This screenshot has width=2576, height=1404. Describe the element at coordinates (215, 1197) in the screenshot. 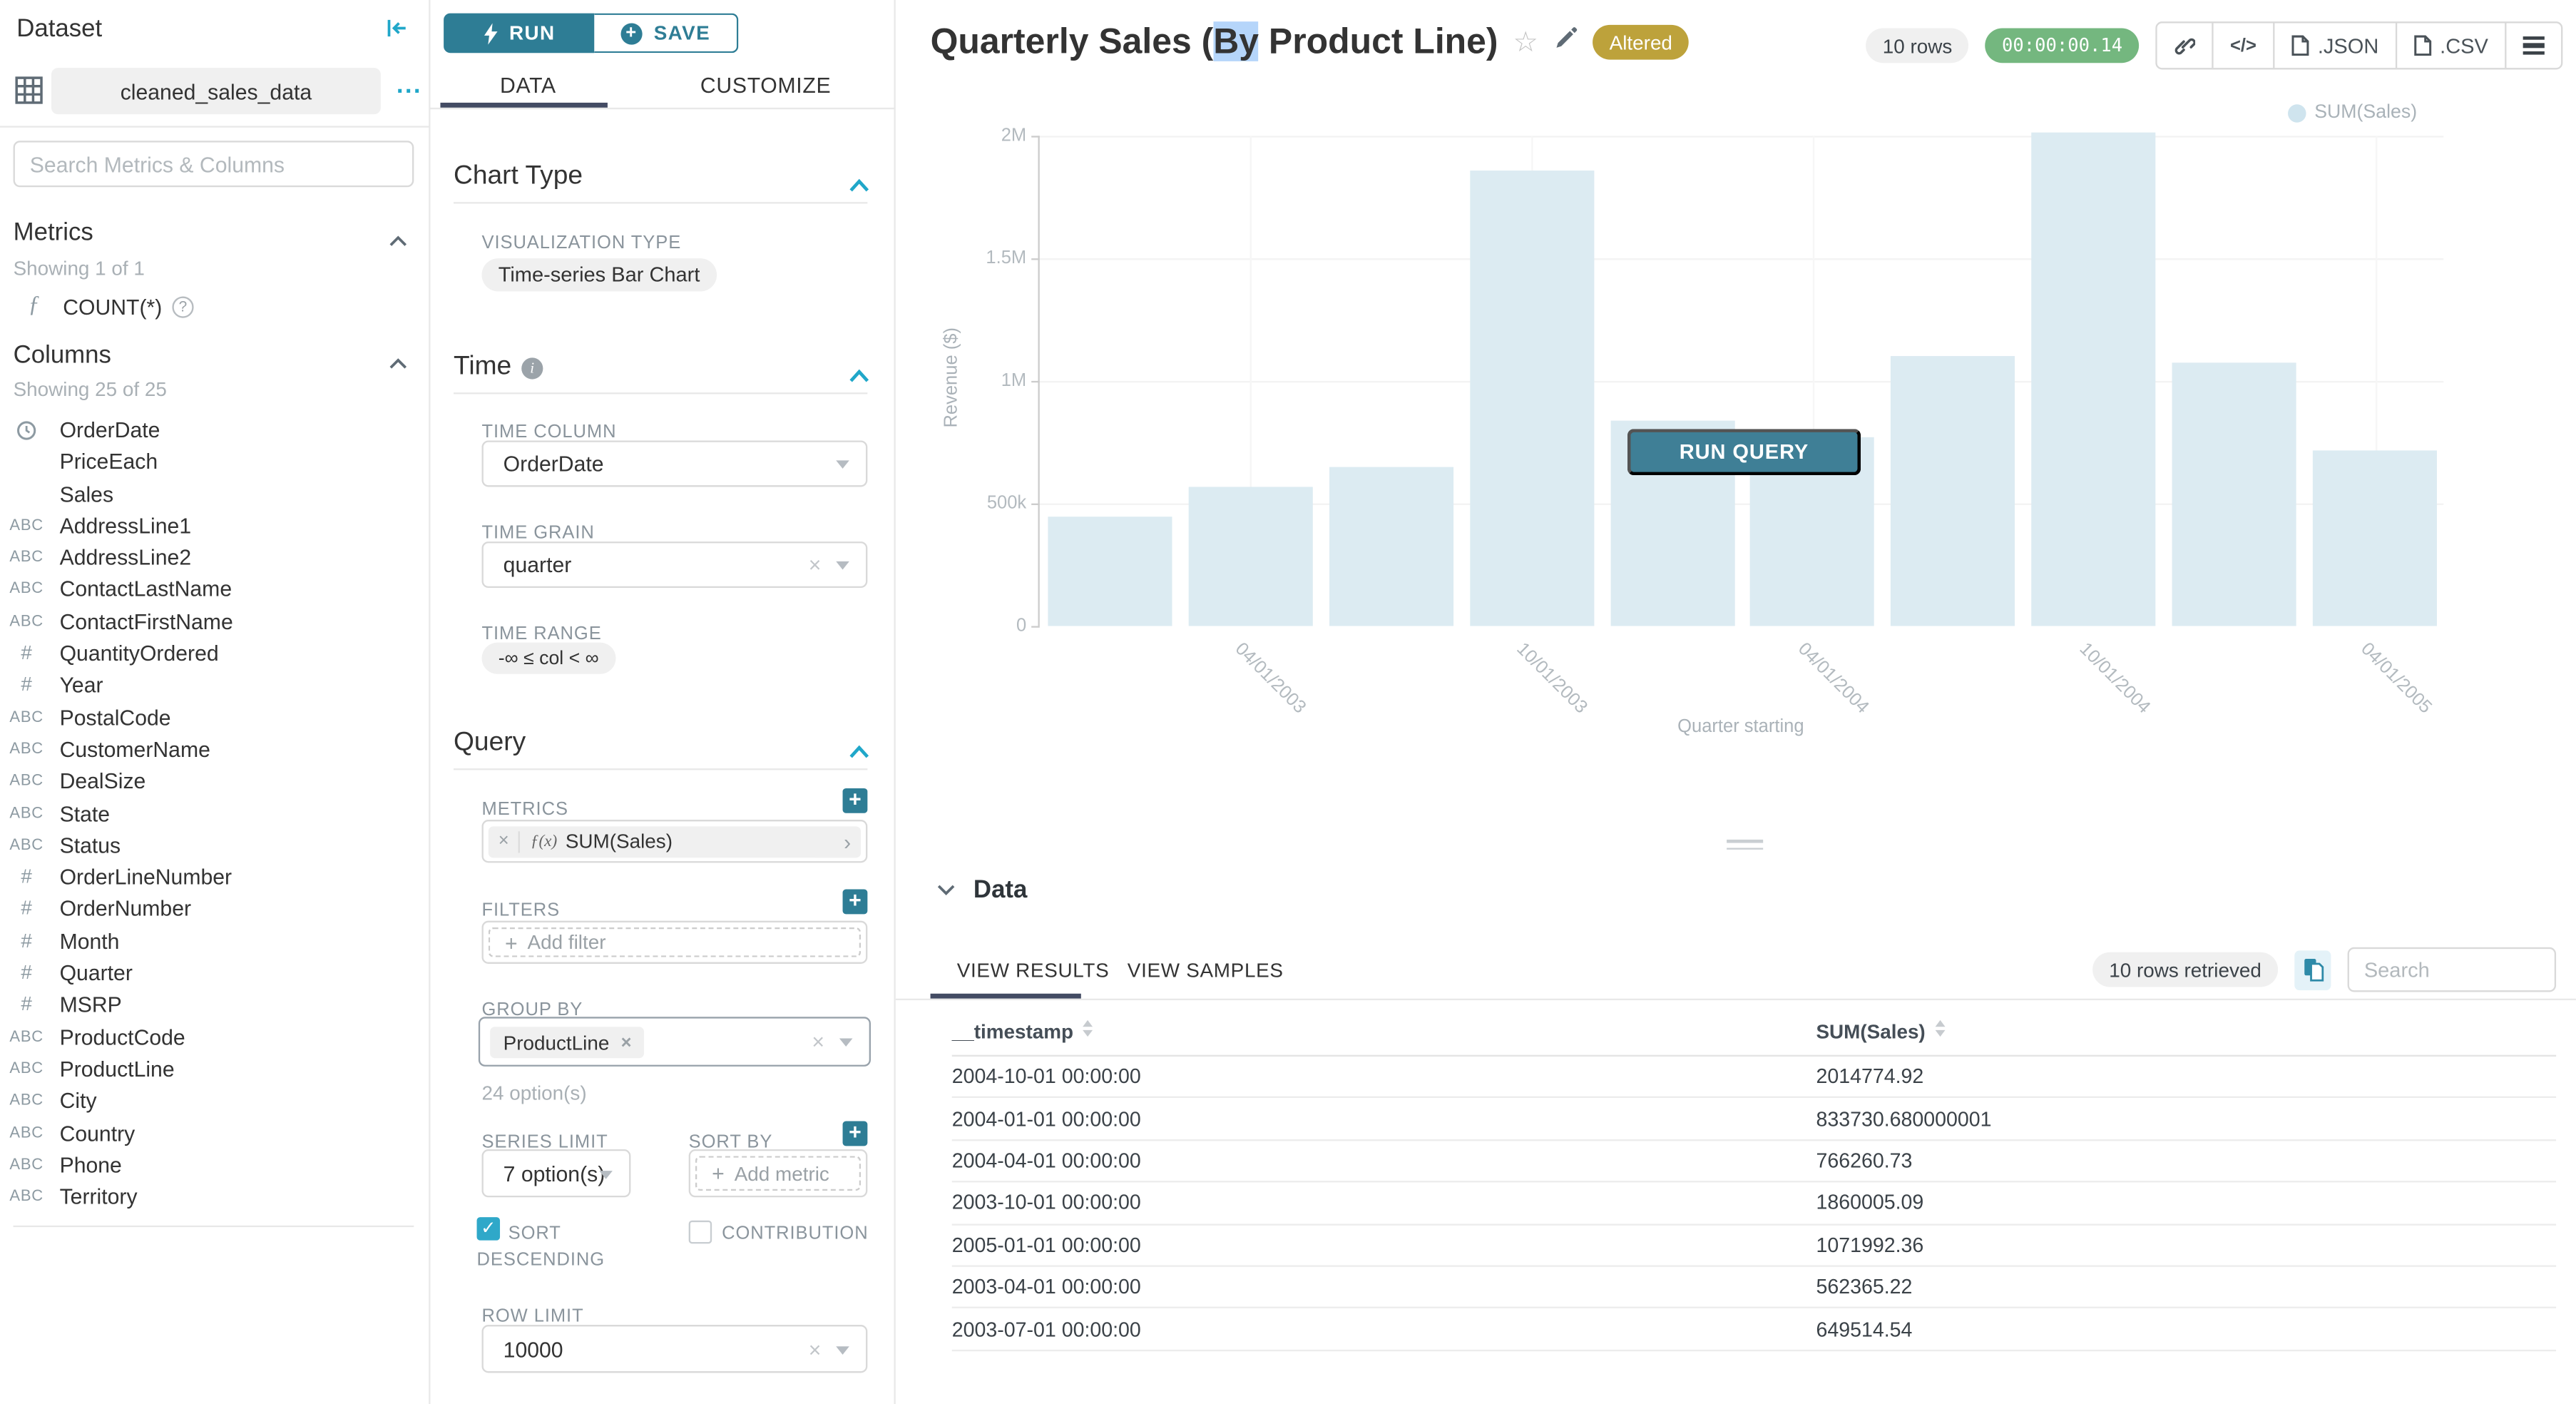

I see `column-item-territory: ABC Territory` at that location.